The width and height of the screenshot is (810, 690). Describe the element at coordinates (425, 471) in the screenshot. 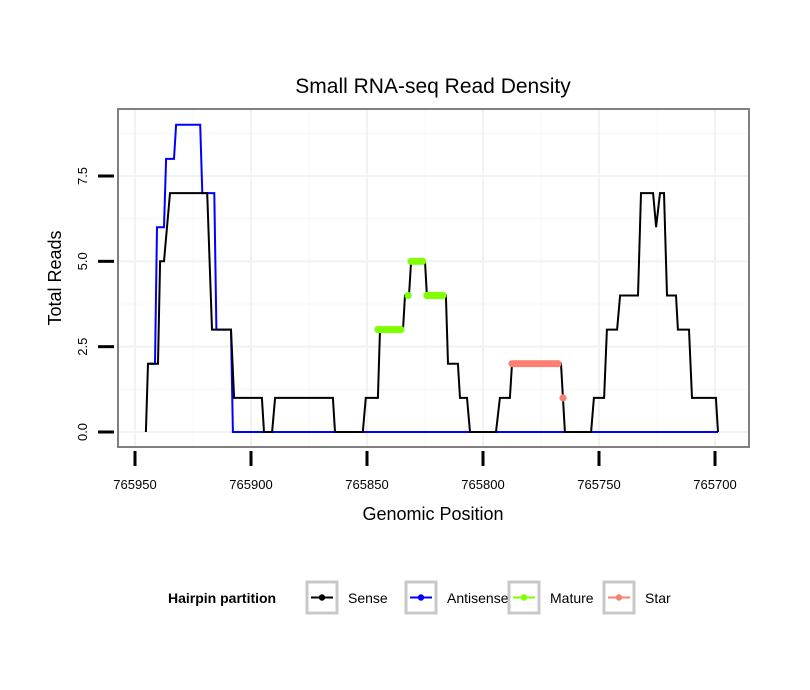

I see `x-axis: 765950 765900 765850 765800 765750 765700` at that location.